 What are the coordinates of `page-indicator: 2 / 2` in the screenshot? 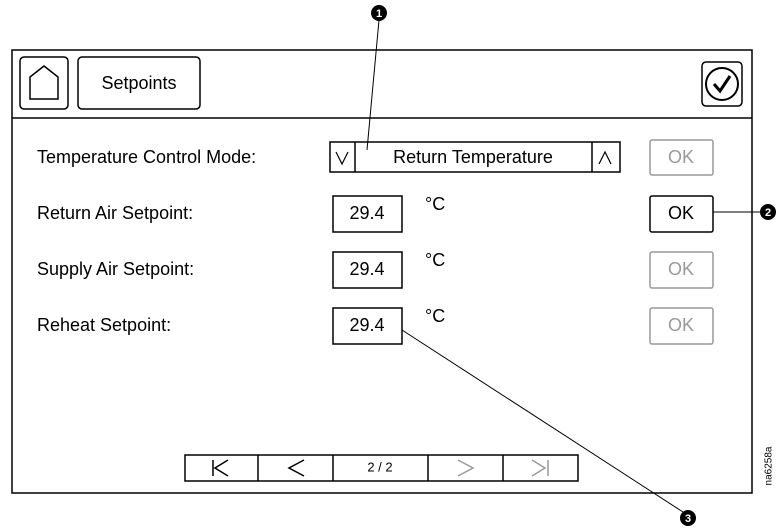 It's located at (379, 466).